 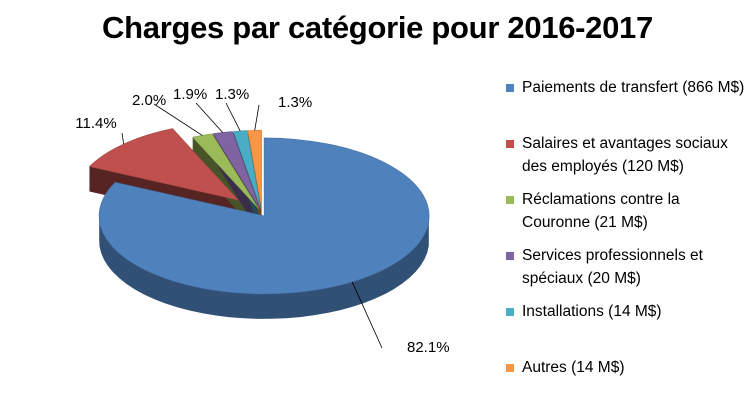 What do you see at coordinates (264, 266) in the screenshot?
I see `pie-slice-side` at bounding box center [264, 266].